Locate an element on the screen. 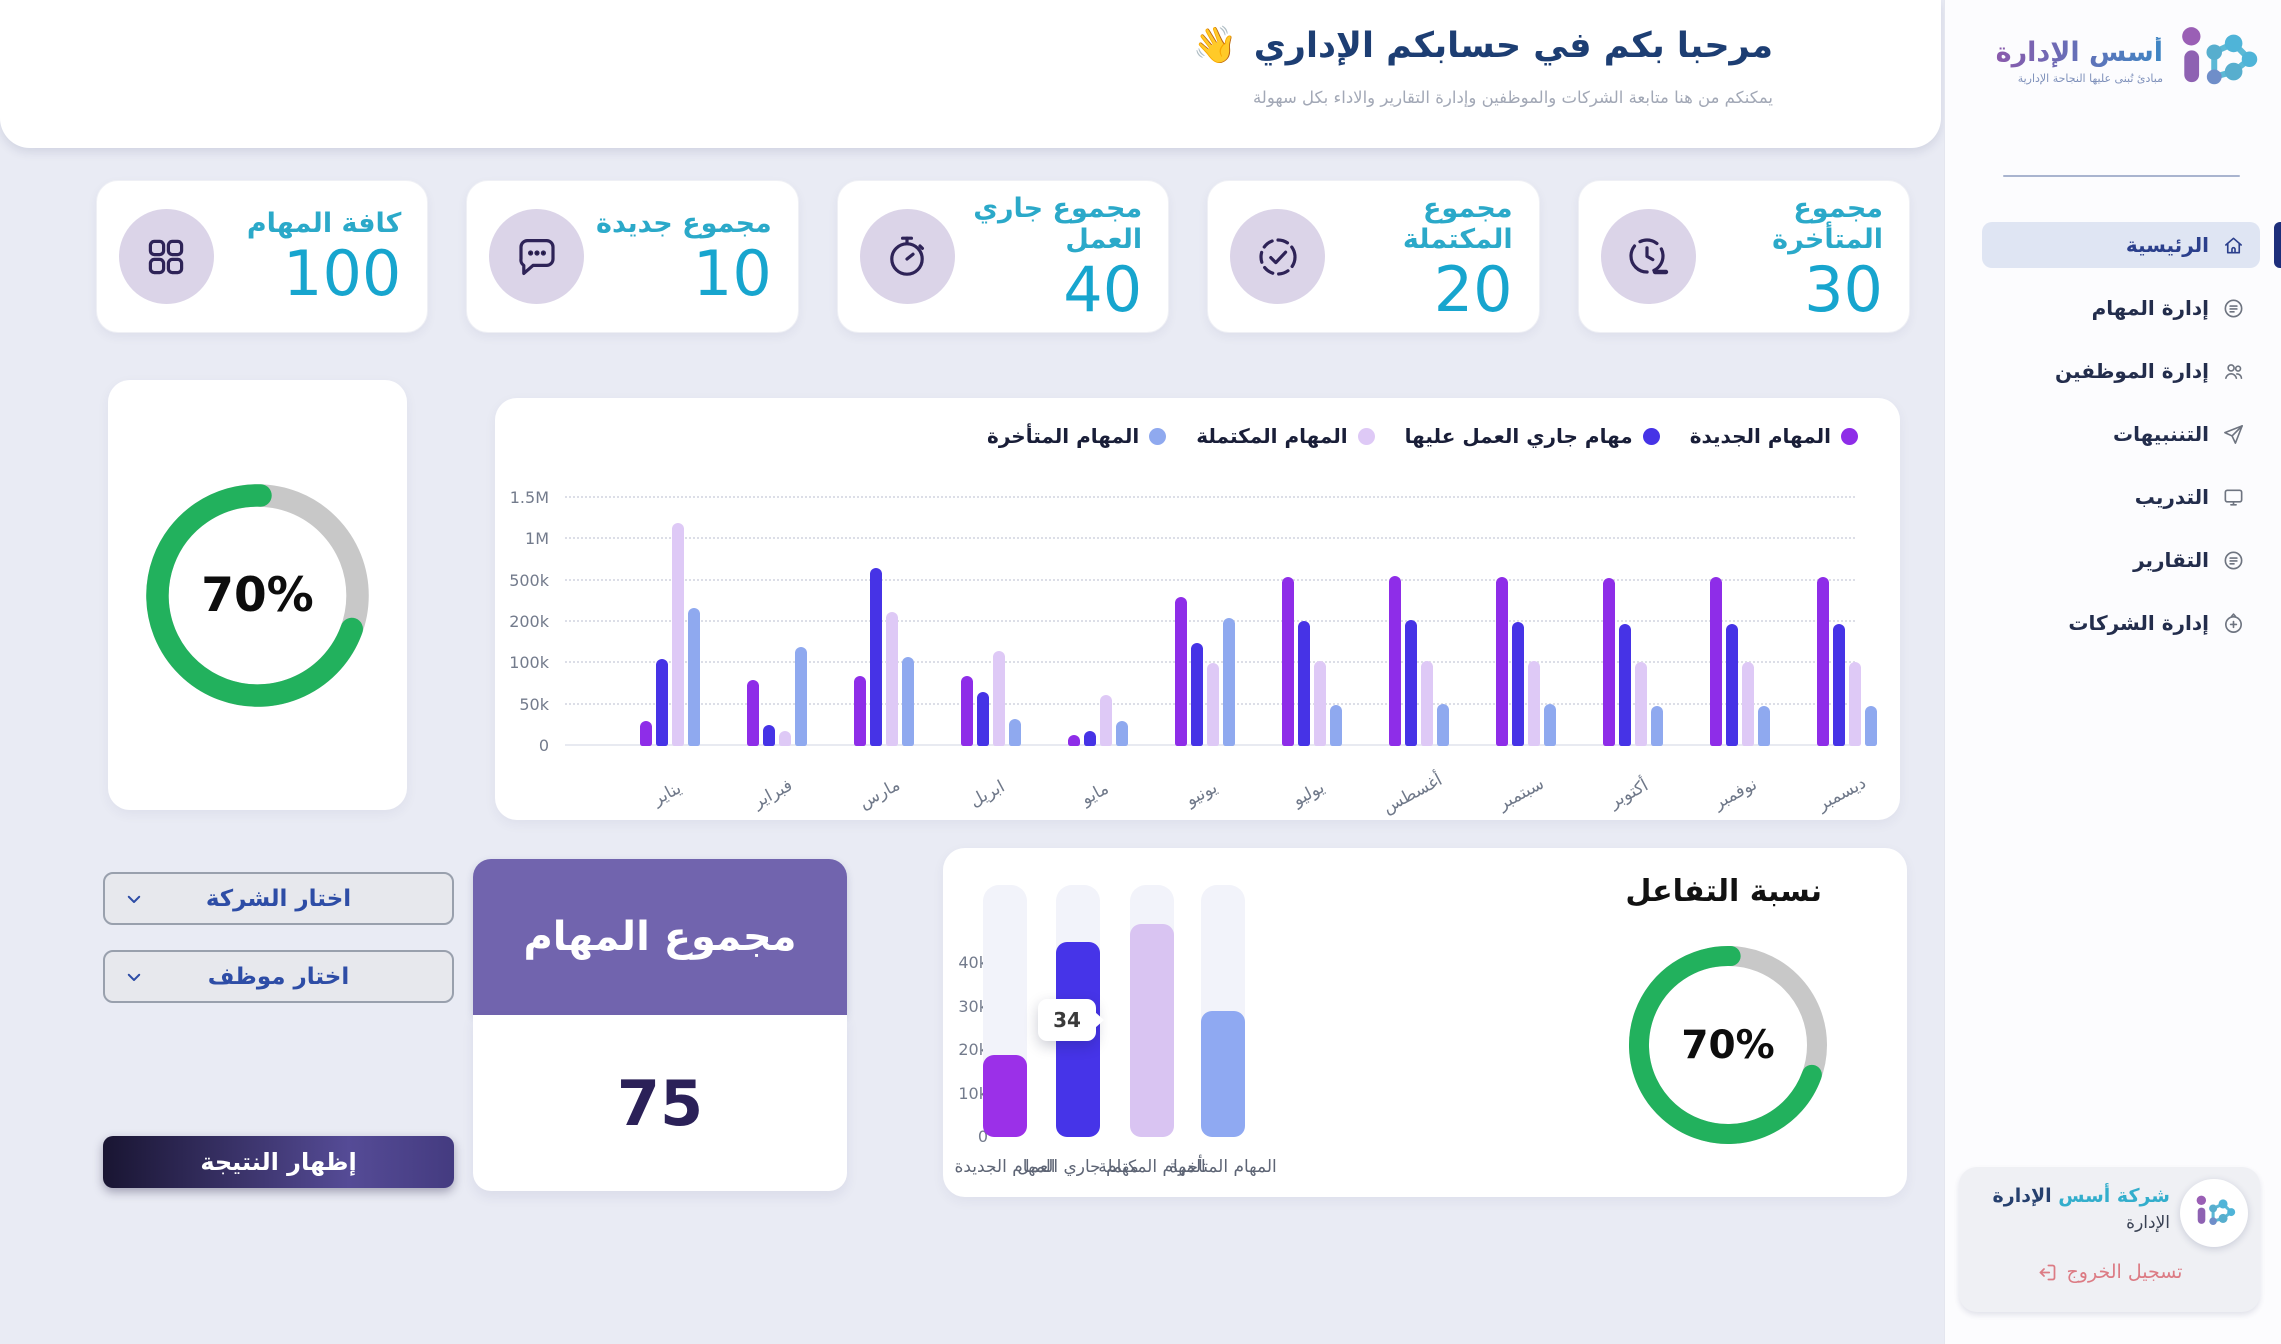 Image resolution: width=2281 pixels, height=1344 pixels. company-select-label: اختار الشركة is located at coordinates (278, 898).